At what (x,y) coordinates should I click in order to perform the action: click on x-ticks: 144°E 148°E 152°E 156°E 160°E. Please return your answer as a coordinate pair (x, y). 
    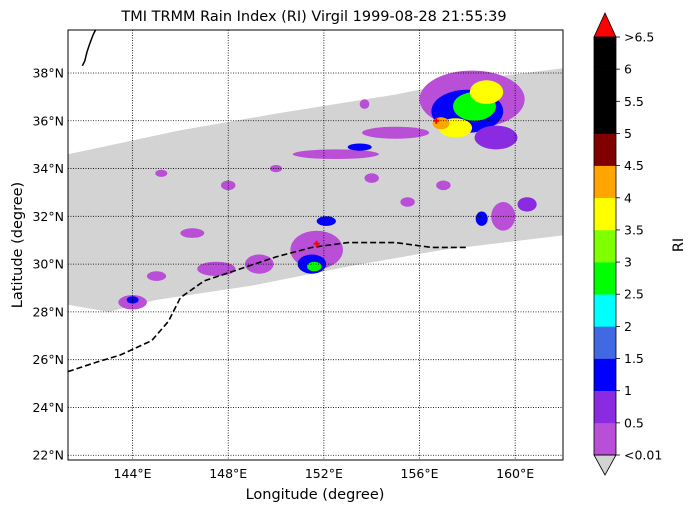
    Looking at the image, I should click on (324, 473).